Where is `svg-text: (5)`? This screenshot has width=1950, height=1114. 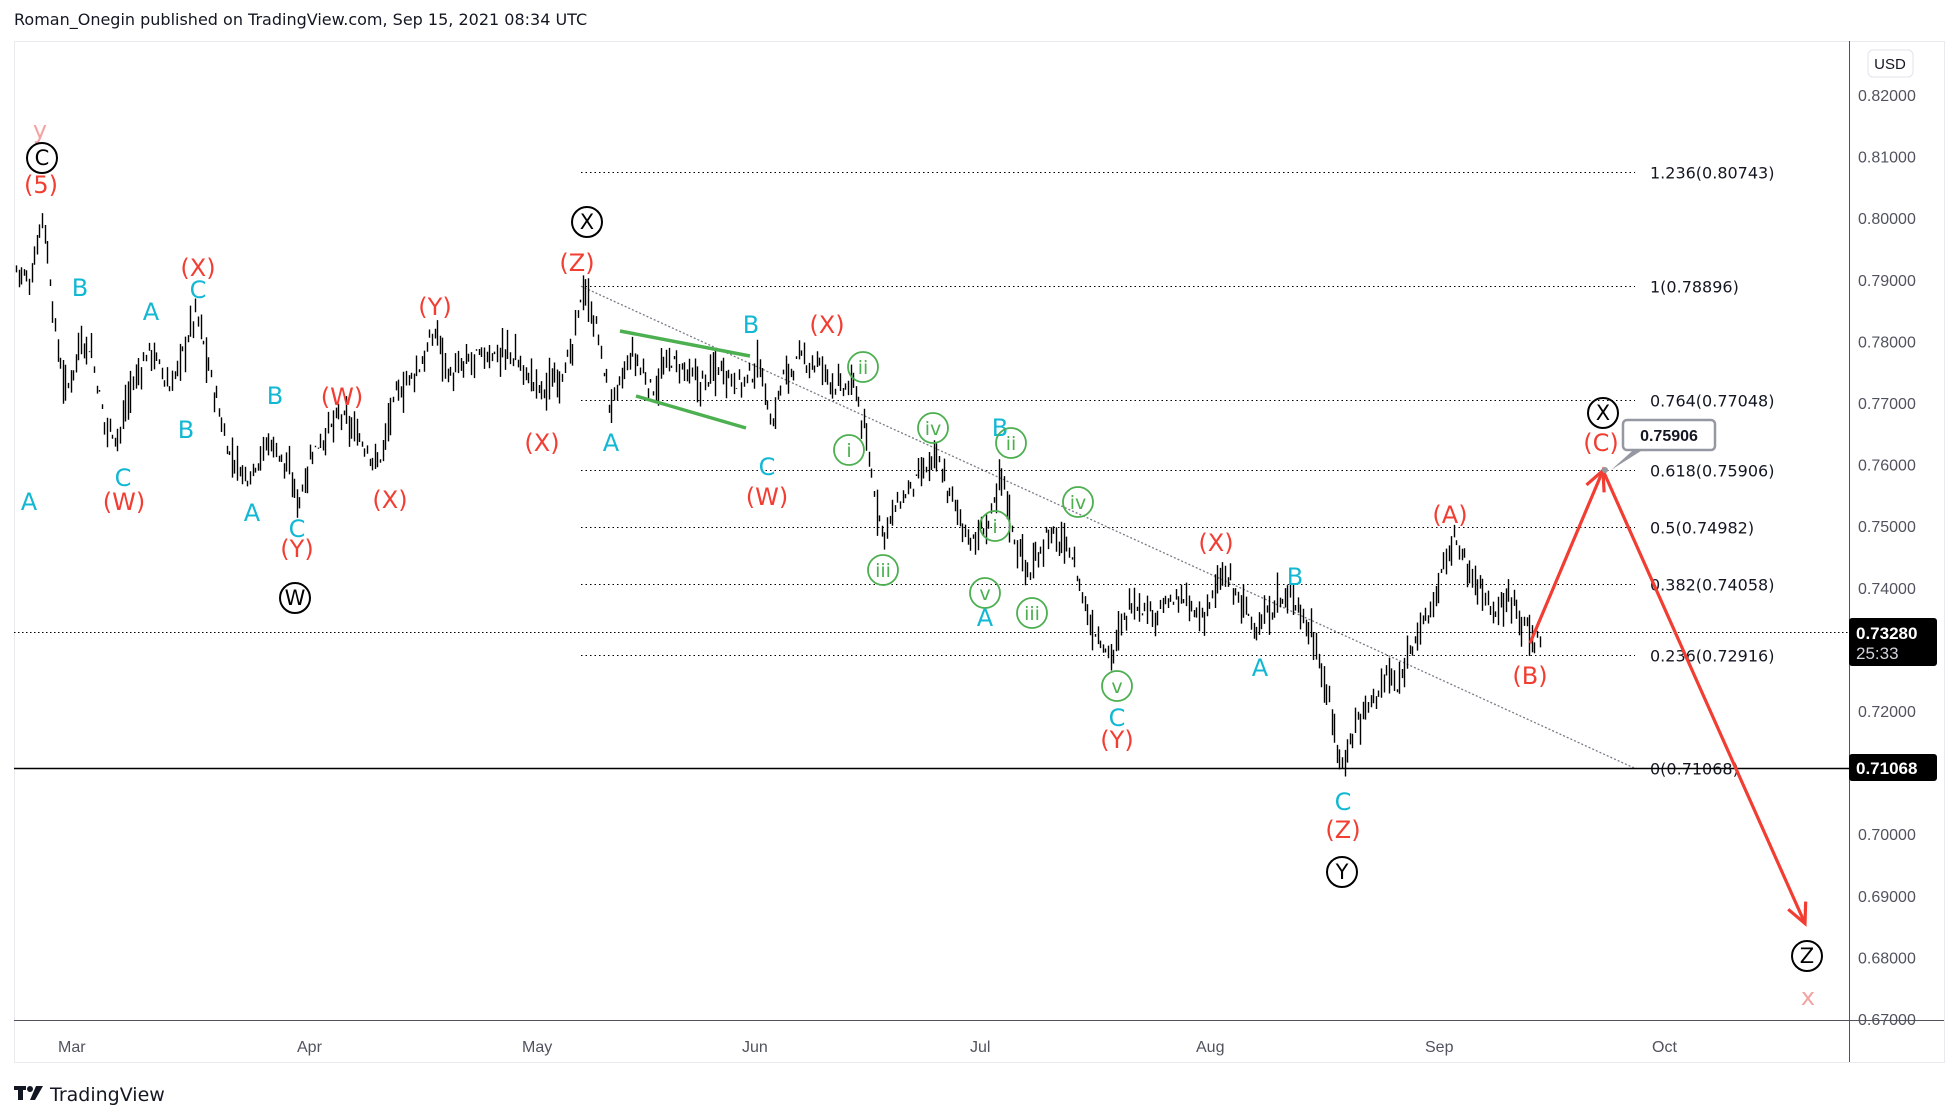
svg-text: (5) is located at coordinates (41, 185).